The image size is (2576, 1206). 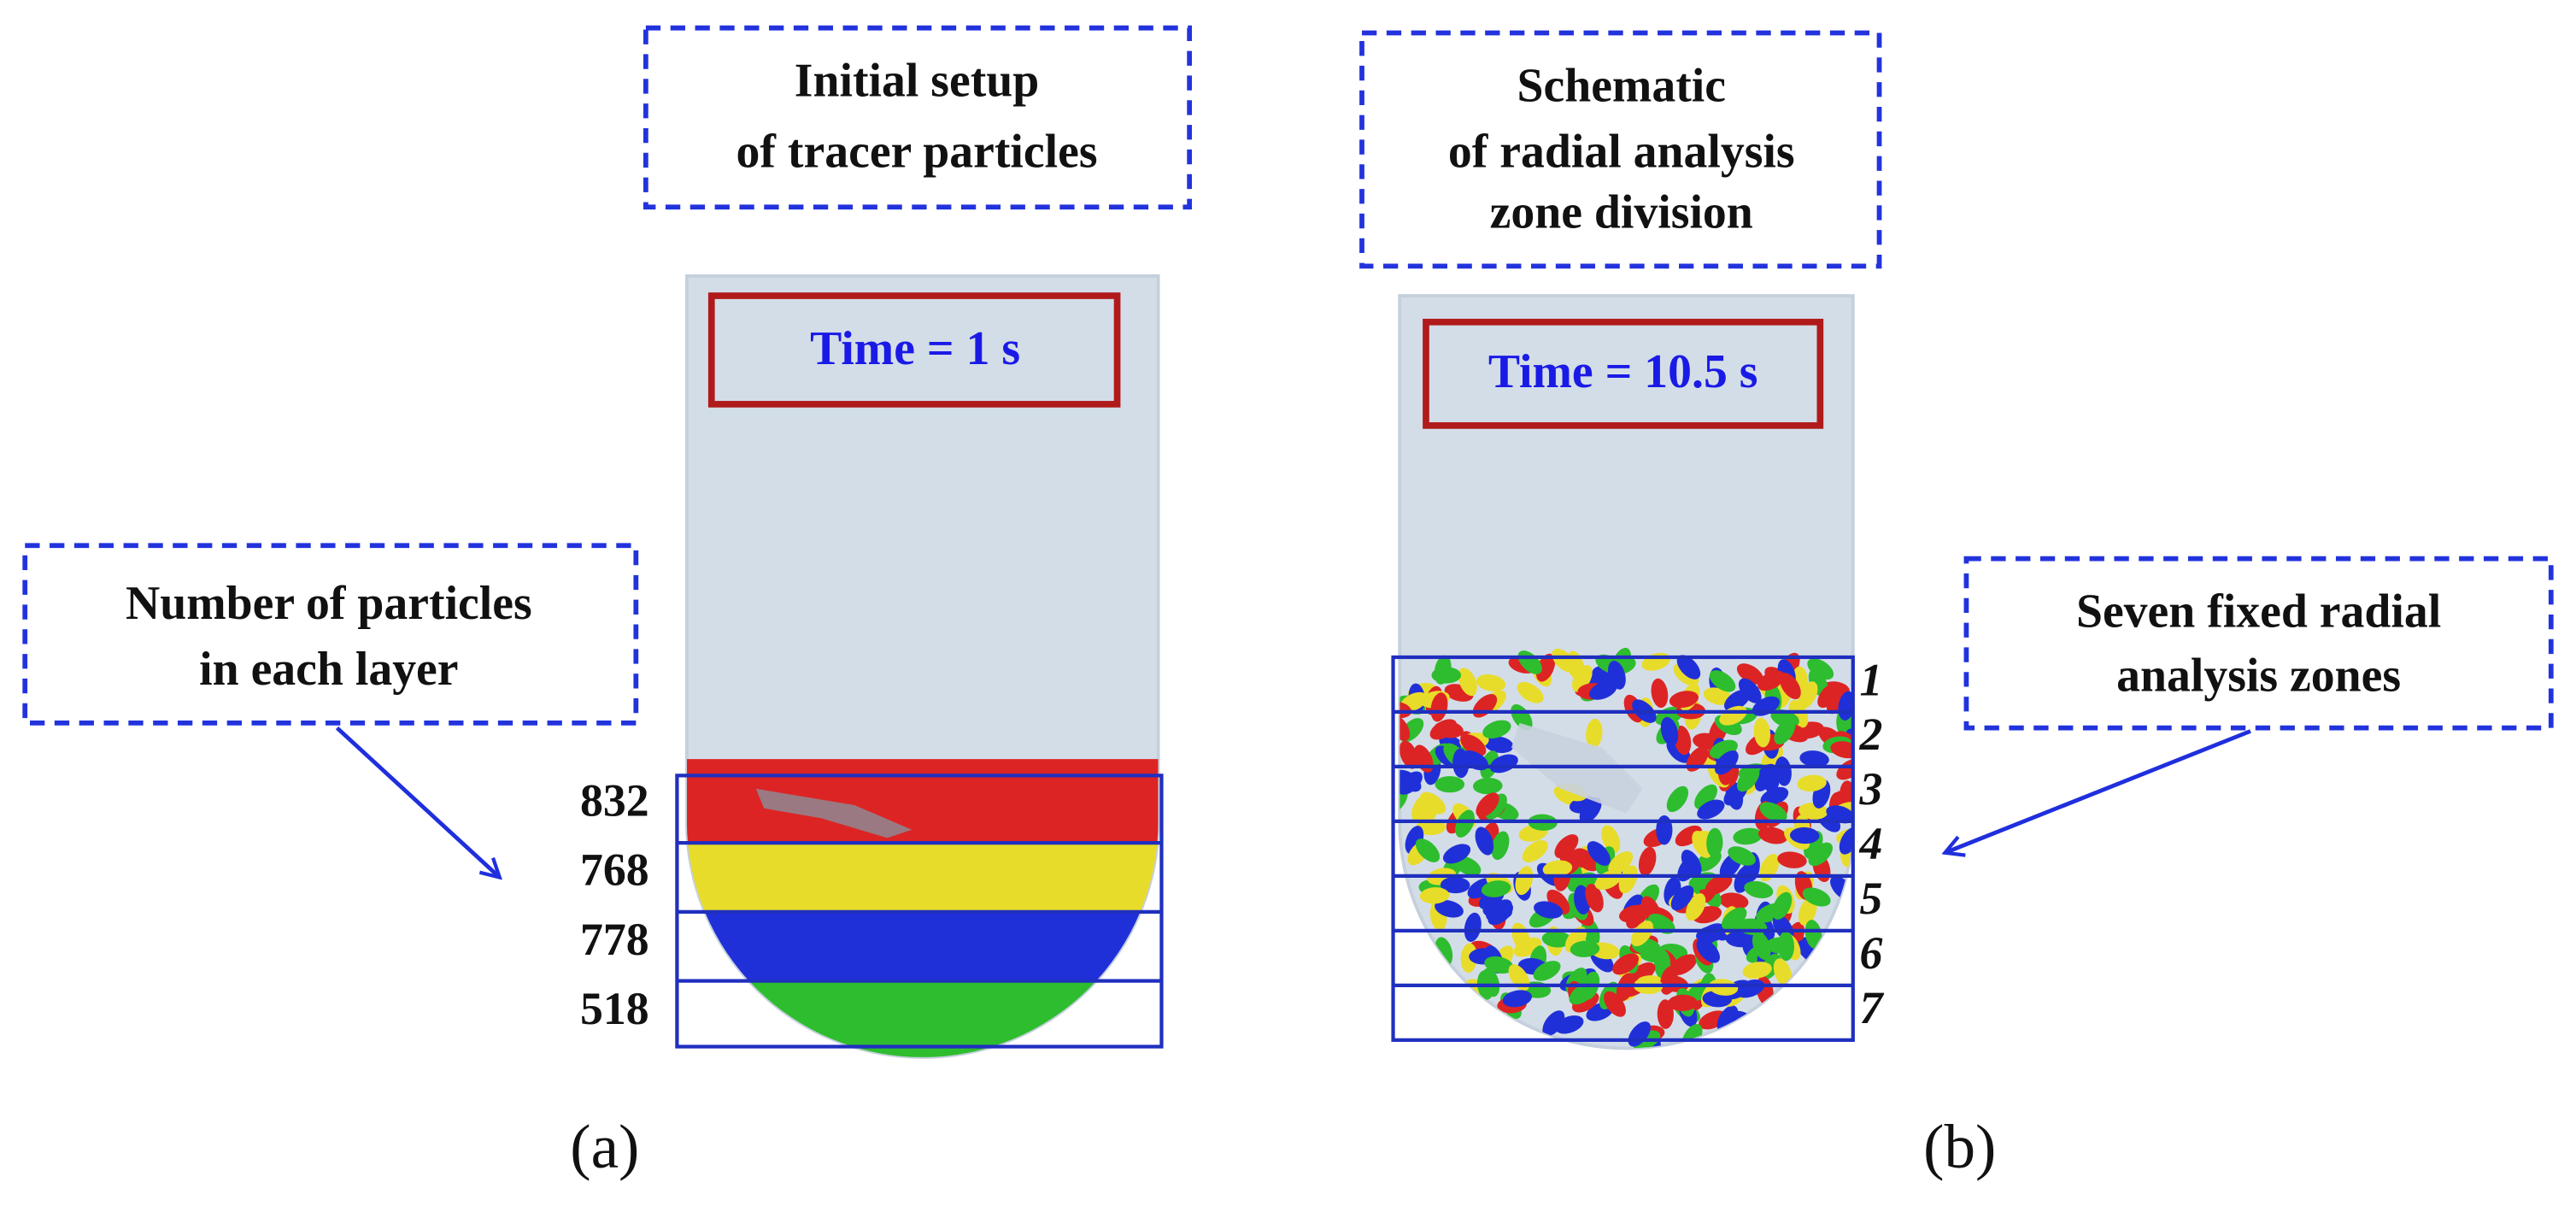 What do you see at coordinates (2258, 677) in the screenshot?
I see `callout-text: analysis zones` at bounding box center [2258, 677].